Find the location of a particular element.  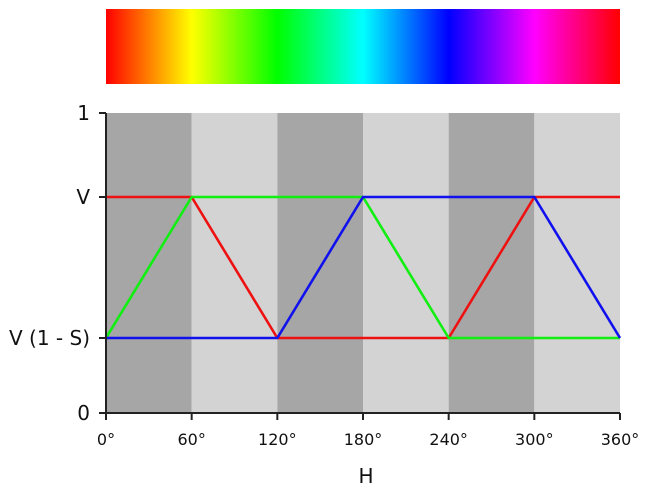

y-tick-label: V (1 - S) is located at coordinates (49, 338).